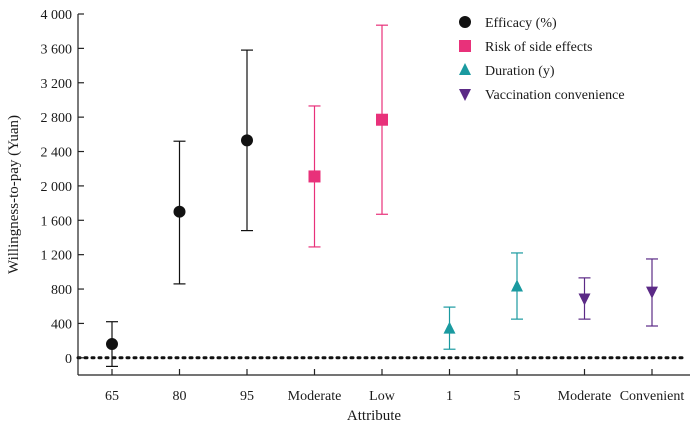 The image size is (700, 434). What do you see at coordinates (112, 396) in the screenshot?
I see `x-tick-label: 65` at bounding box center [112, 396].